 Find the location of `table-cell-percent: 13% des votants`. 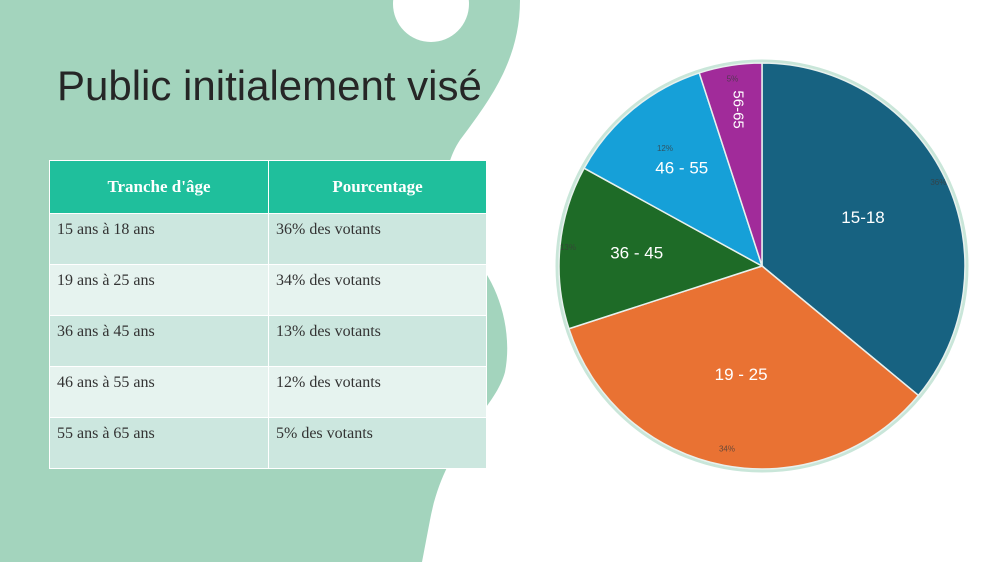

table-cell-percent: 13% des votants is located at coordinates (377, 341).